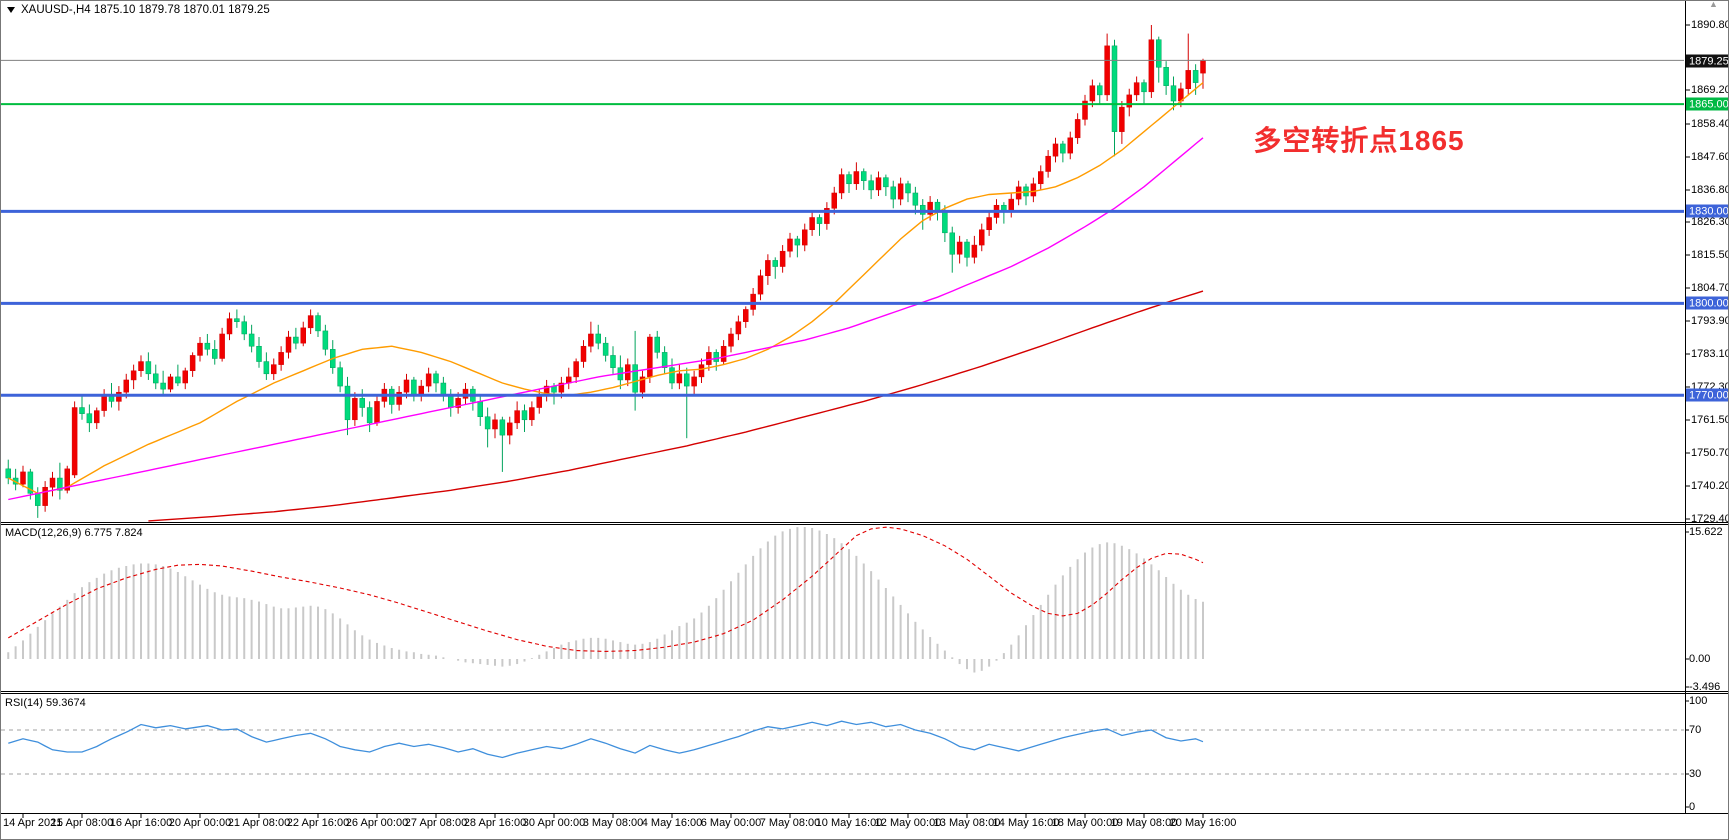 This screenshot has height=840, width=1729. Describe the element at coordinates (1698, 701) in the screenshot. I see `rsi-axis-tick-label: 100` at that location.